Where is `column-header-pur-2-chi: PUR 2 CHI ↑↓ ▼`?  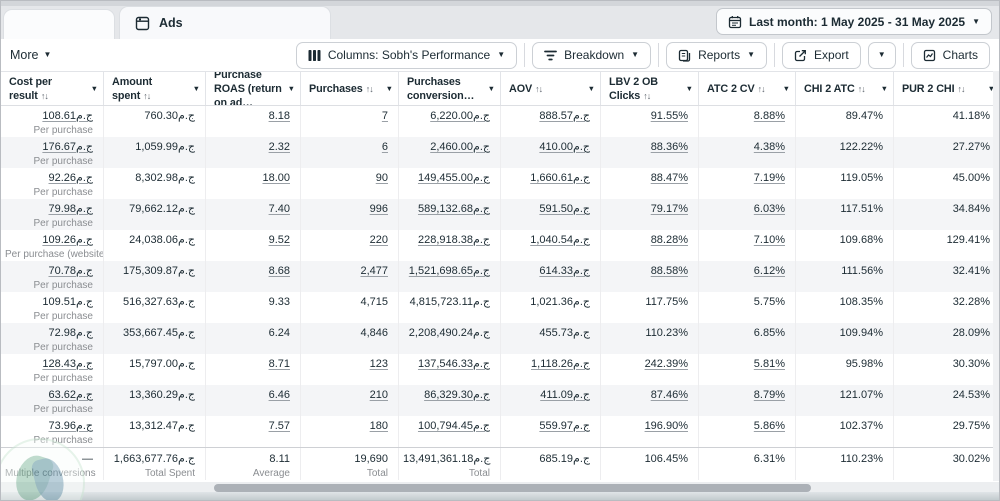
column-header-pur-2-chi: PUR 2 CHI ↑↓ ▼ is located at coordinates (946, 88).